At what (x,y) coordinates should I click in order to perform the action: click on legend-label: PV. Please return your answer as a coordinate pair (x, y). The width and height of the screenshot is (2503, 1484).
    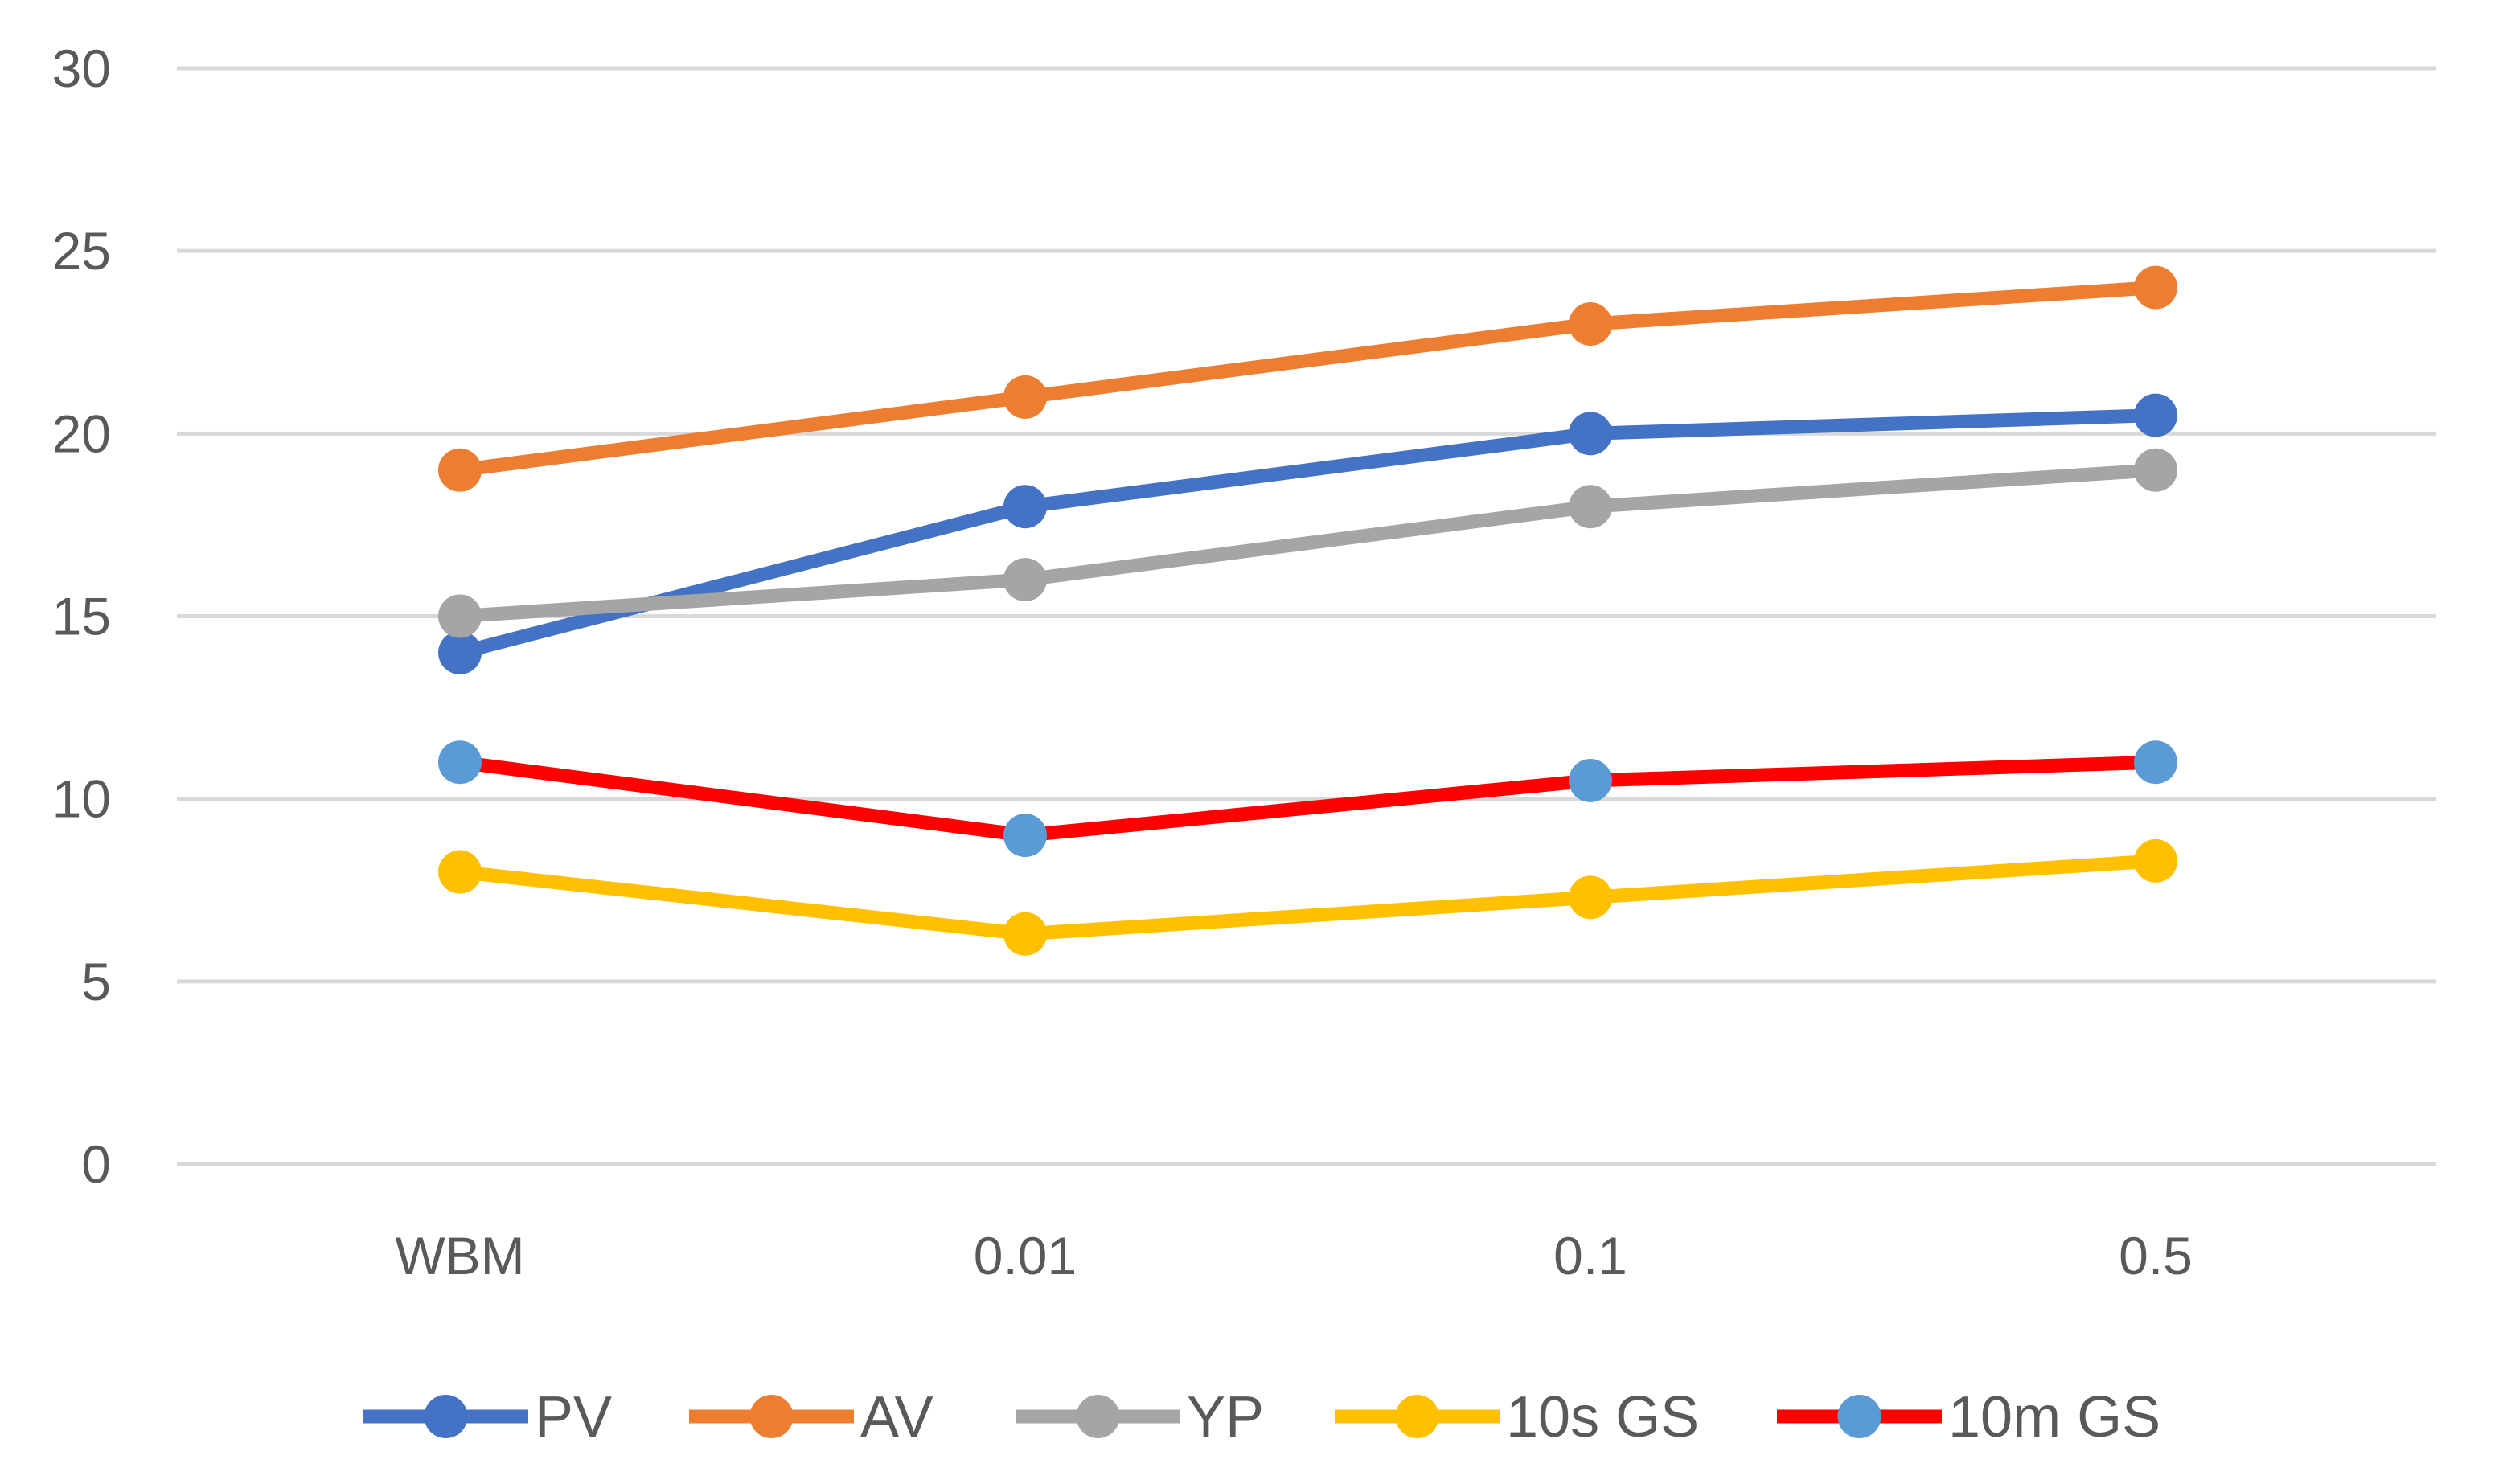
    Looking at the image, I should click on (573, 1417).